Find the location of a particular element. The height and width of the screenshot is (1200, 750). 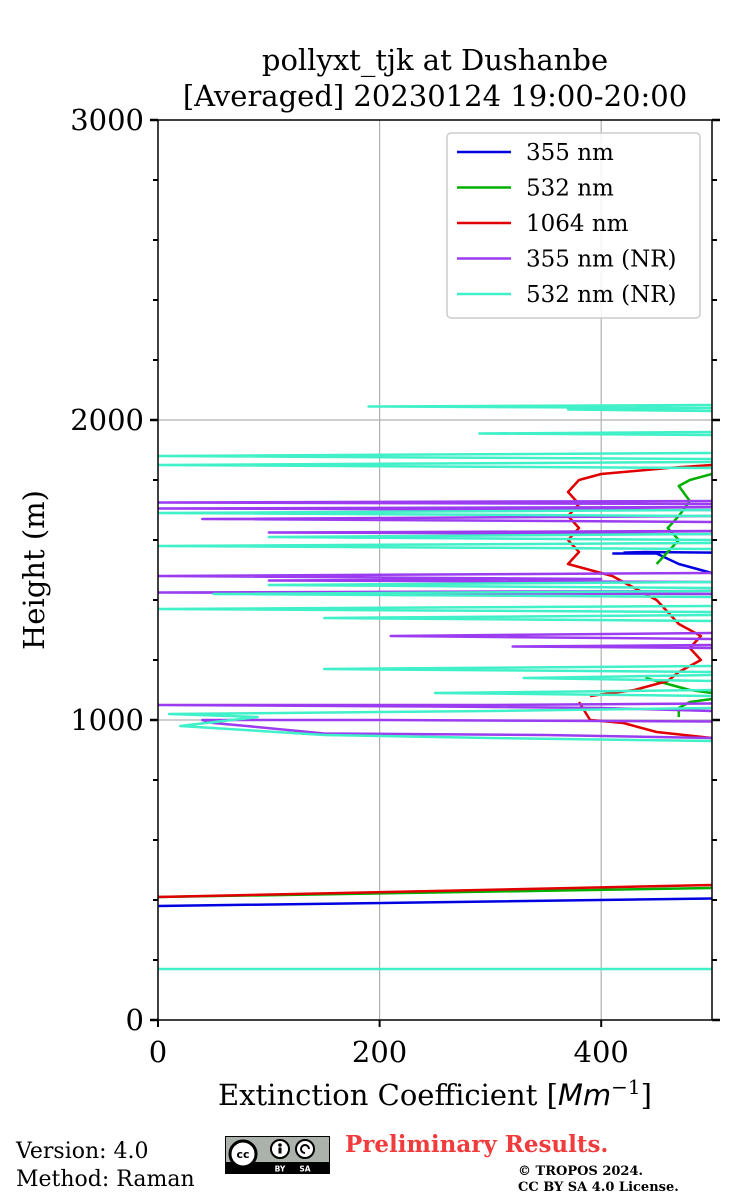

chart-title-line2: [Averaged] 20230124 19:00-20:00 is located at coordinates (435, 96).